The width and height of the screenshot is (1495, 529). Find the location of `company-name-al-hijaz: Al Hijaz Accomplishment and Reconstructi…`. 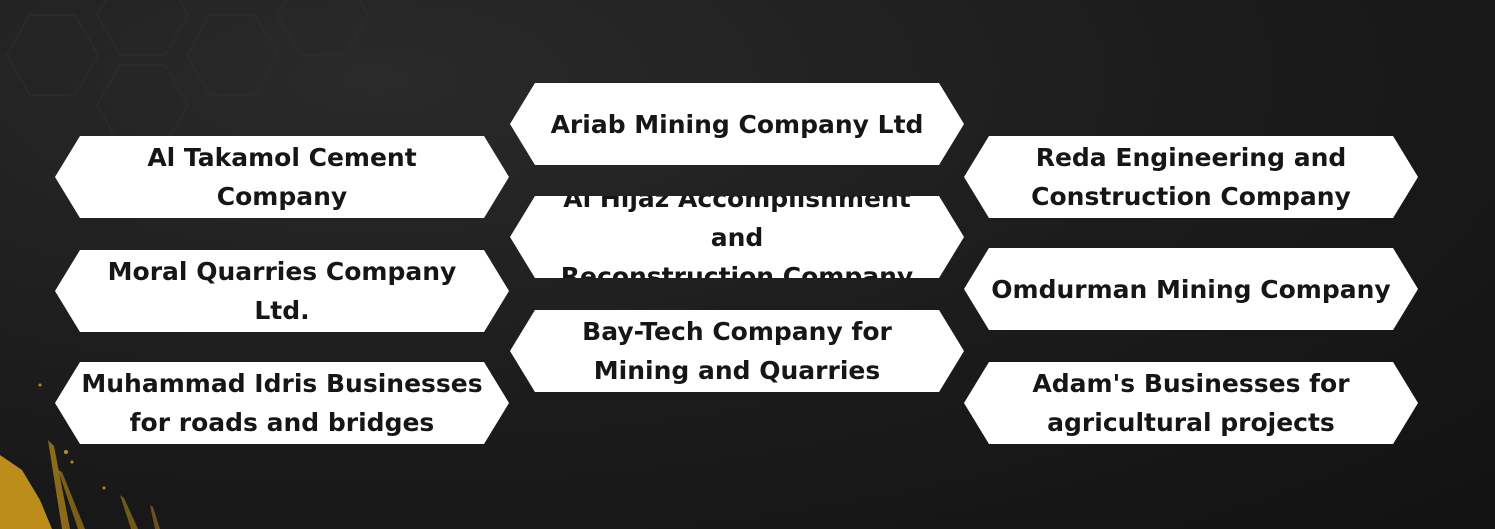

company-name-al-hijaz: Al Hijaz Accomplishment and Reconstructi… is located at coordinates (737, 237).